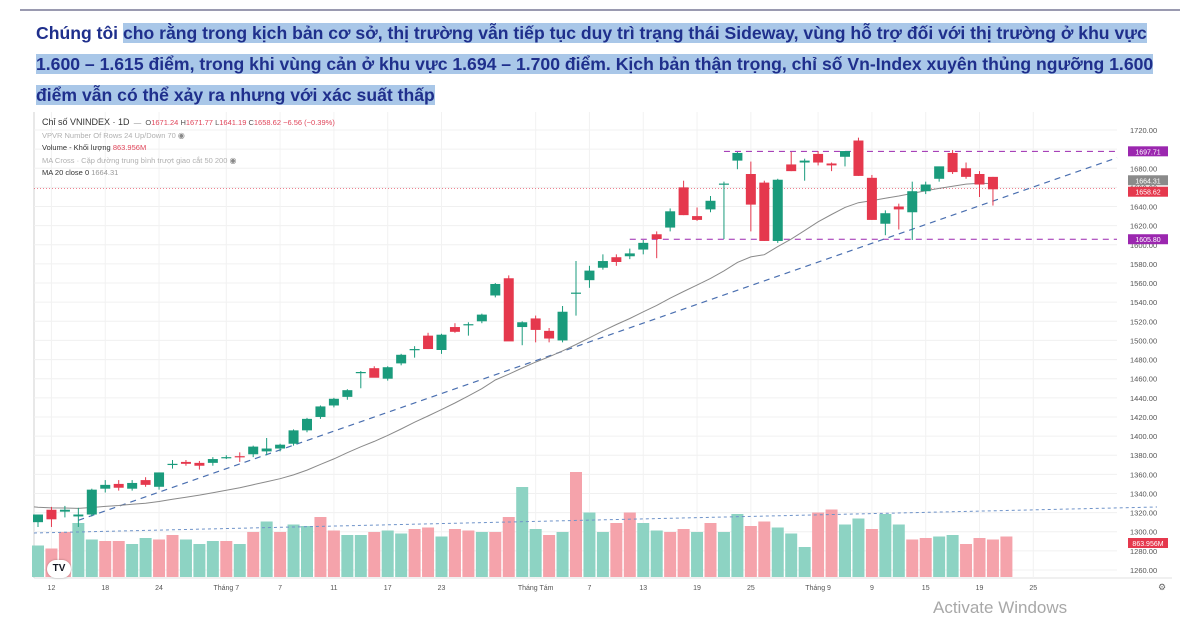 The image size is (1200, 618). Describe the element at coordinates (442, 588) in the screenshot. I see `x-axis-tick: 23` at that location.